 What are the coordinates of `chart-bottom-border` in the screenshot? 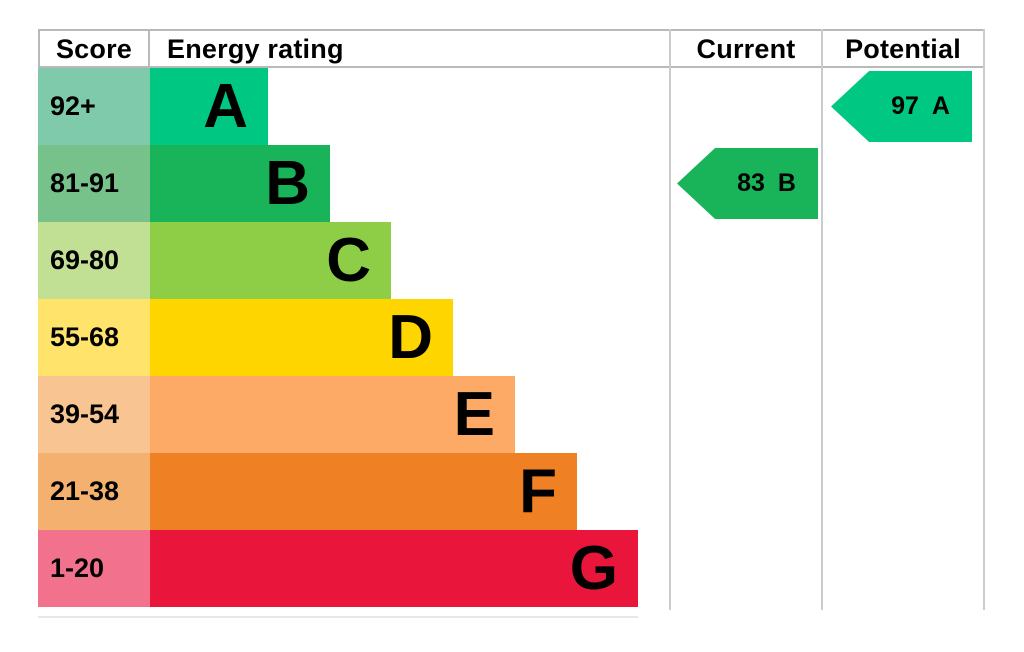 It's located at (338, 617).